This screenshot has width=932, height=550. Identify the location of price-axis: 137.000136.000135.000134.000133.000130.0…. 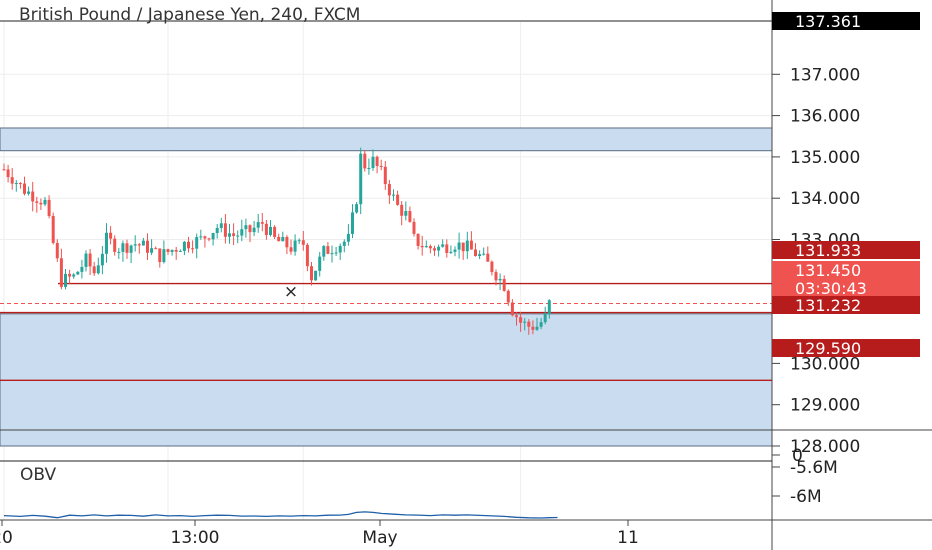
(816, 261).